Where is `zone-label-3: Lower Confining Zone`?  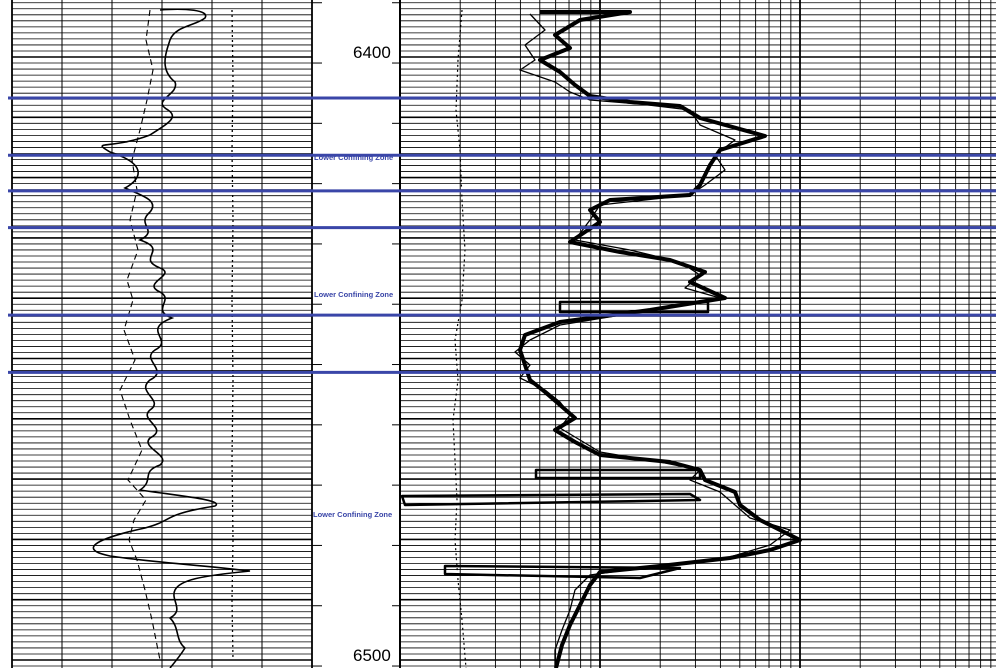 zone-label-3: Lower Confining Zone is located at coordinates (352, 514).